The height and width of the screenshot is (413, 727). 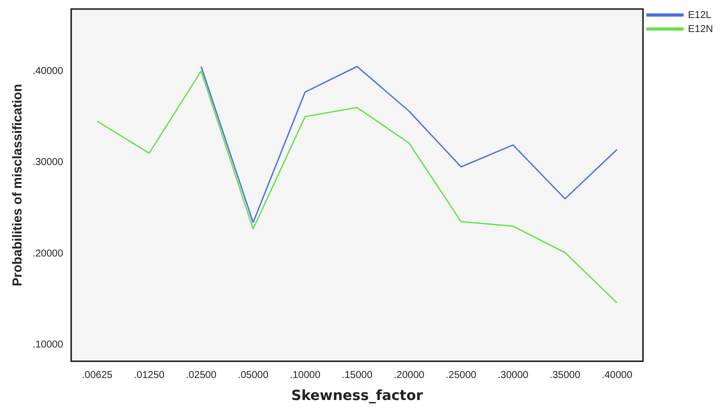 What do you see at coordinates (357, 396) in the screenshot?
I see `x-axis-title: Skewness_factor` at bounding box center [357, 396].